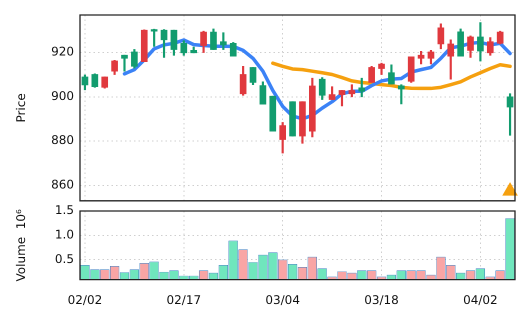 This screenshot has width=527, height=322. What do you see at coordinates (85, 299) in the screenshot?
I see `x-tick-label: 02/02` at bounding box center [85, 299].